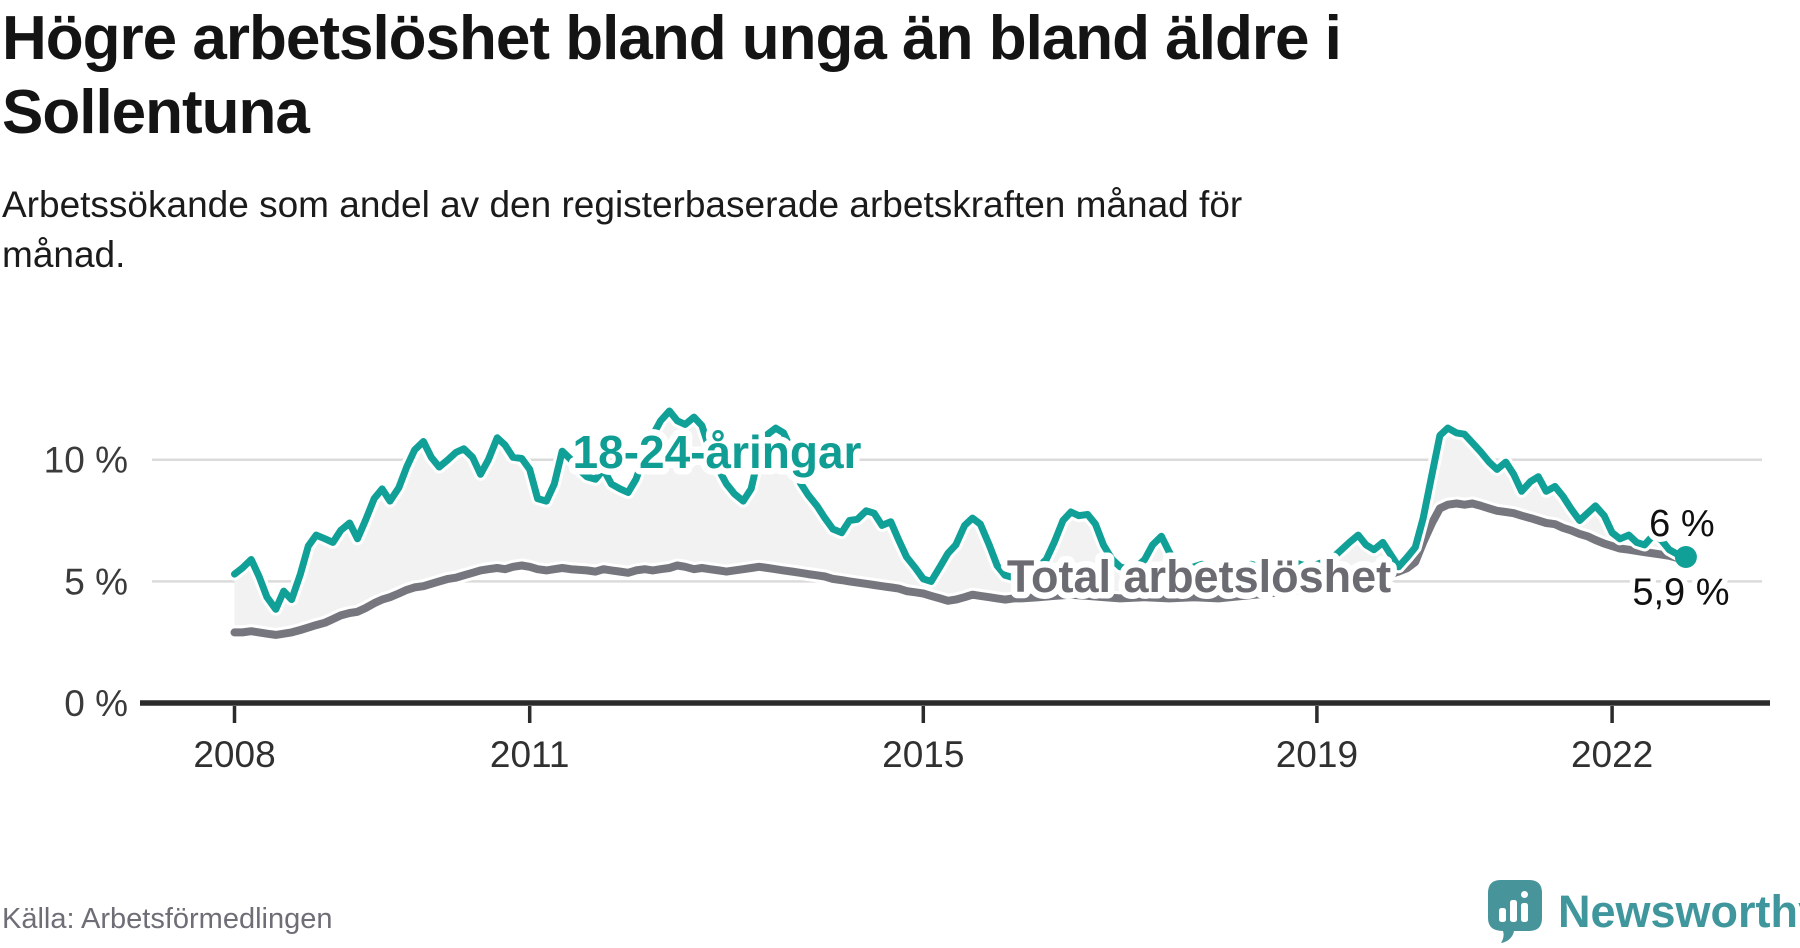  I want to click on logo-bar-small, so click(1502, 915).